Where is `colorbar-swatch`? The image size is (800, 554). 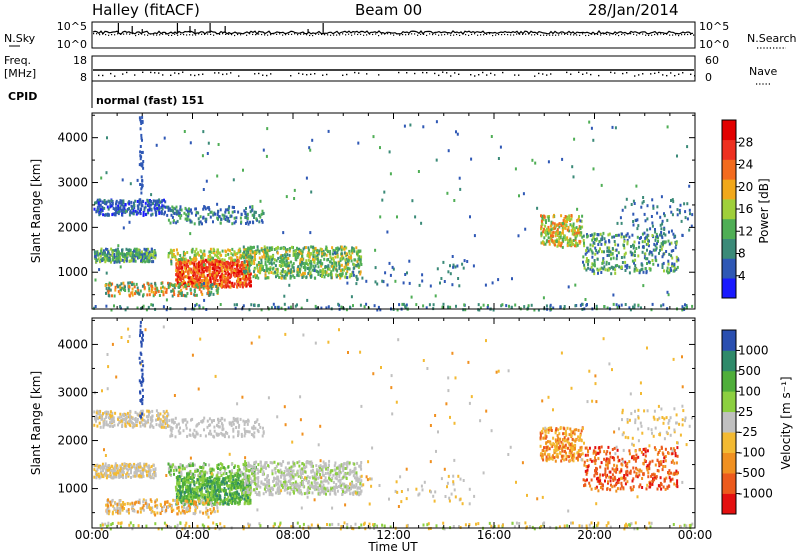 colorbar-swatch is located at coordinates (729, 228).